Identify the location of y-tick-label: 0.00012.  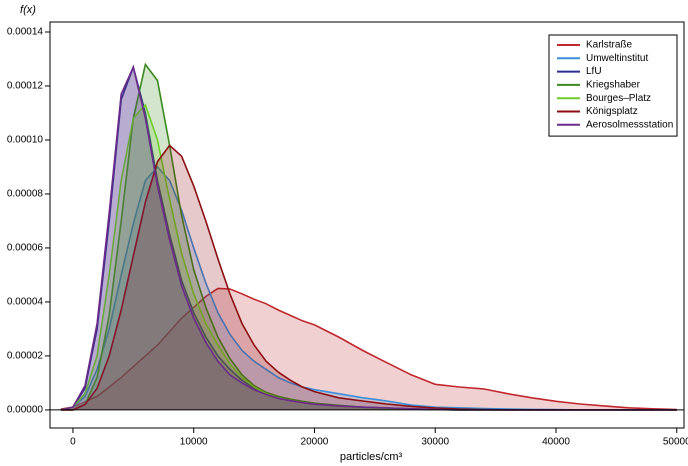
(25, 86).